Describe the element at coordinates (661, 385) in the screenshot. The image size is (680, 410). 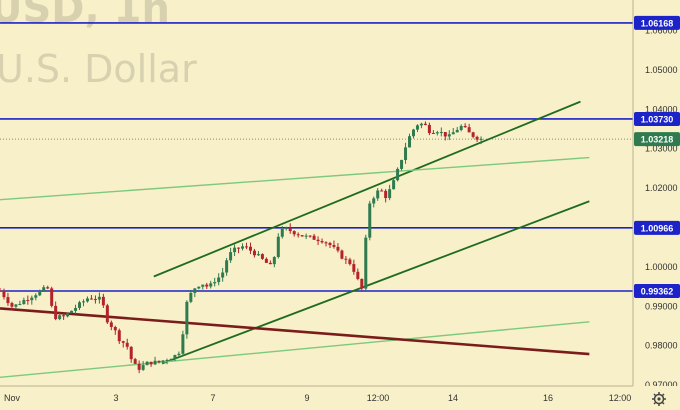
I see `y-tick-label: 0.97000` at that location.